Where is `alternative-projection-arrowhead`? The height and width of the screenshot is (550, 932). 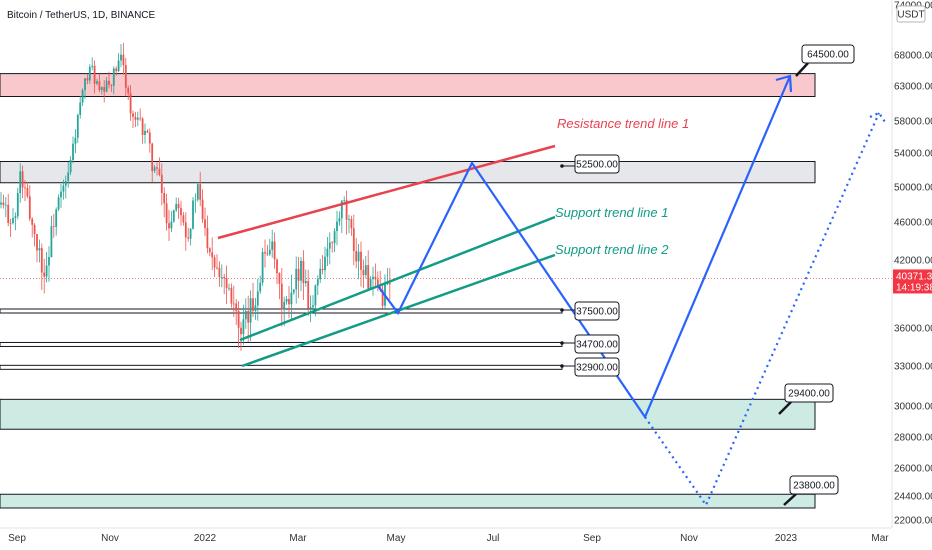 alternative-projection-arrowhead is located at coordinates (877, 117).